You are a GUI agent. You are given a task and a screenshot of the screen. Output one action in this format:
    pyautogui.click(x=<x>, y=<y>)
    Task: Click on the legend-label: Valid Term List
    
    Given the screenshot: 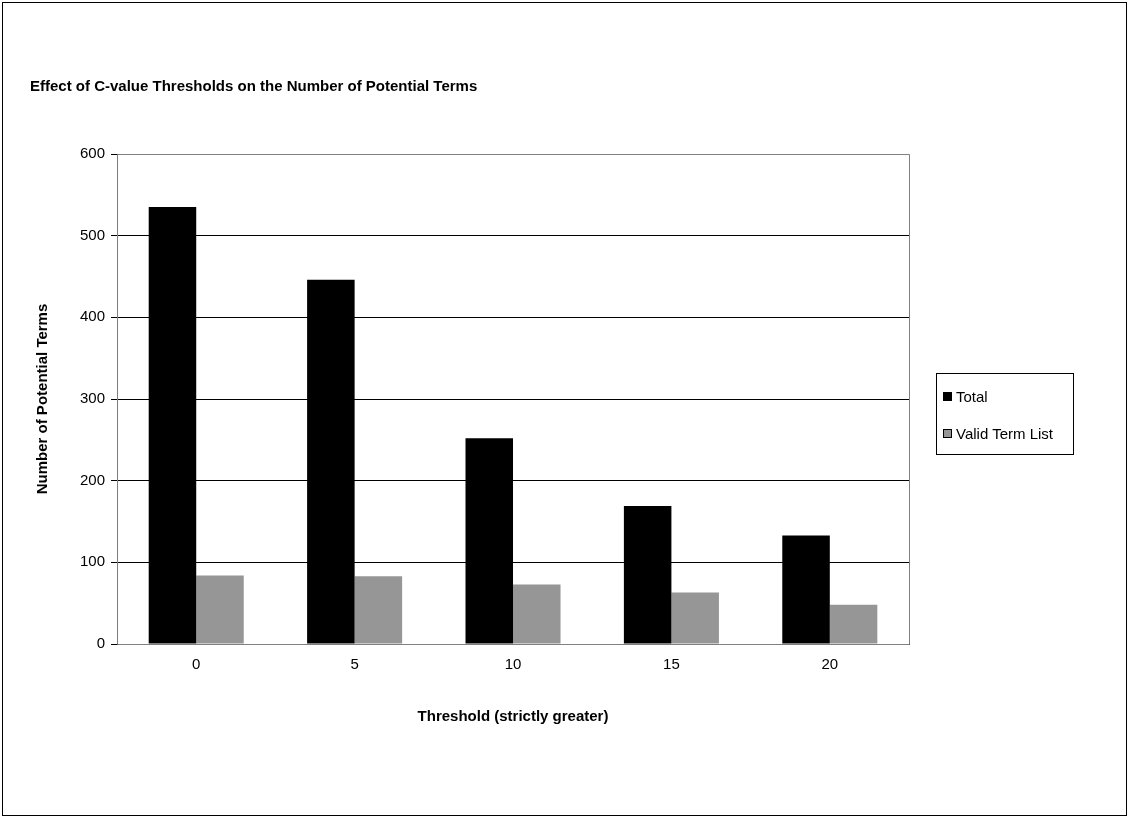 What is the action you would take?
    pyautogui.click(x=1004, y=433)
    